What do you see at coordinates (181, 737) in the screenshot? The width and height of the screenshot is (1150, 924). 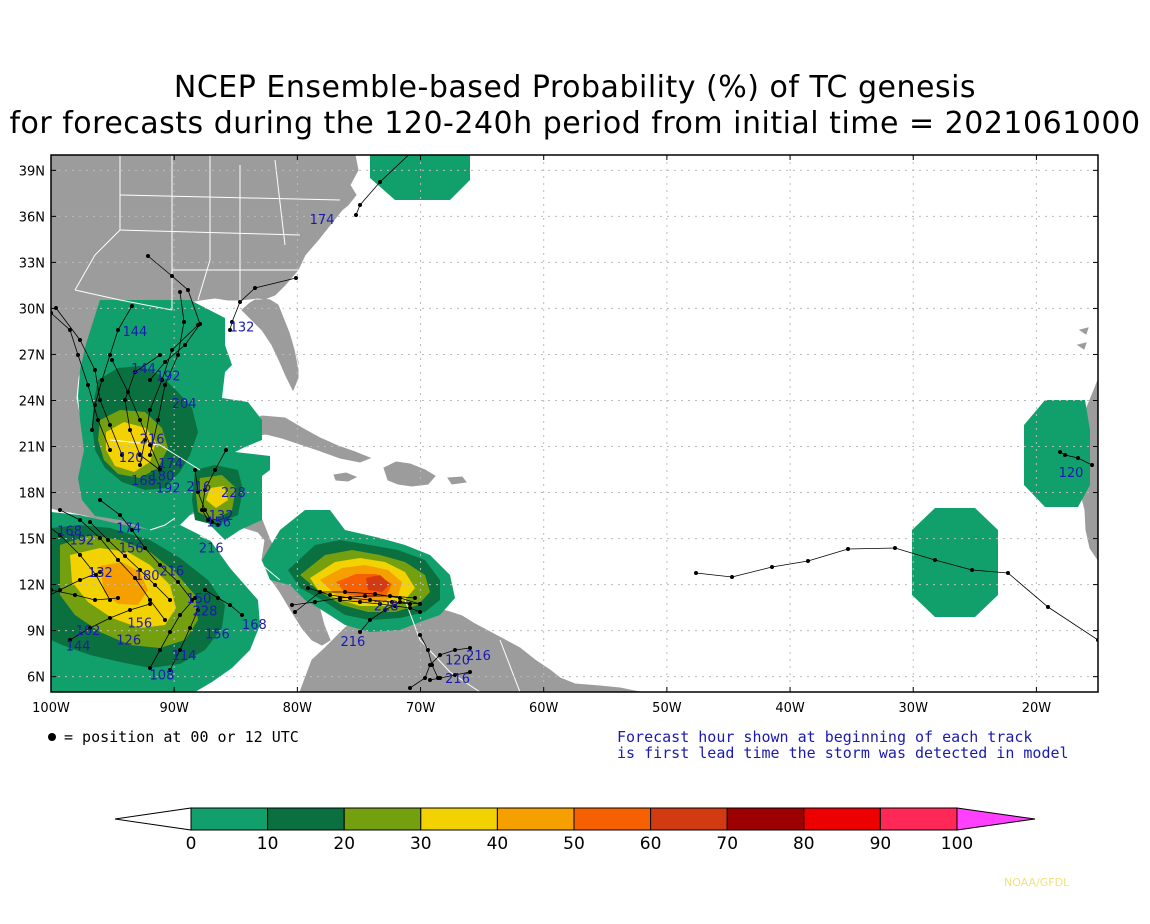 I see `position-legend: = position at 00 or 12 UTC` at bounding box center [181, 737].